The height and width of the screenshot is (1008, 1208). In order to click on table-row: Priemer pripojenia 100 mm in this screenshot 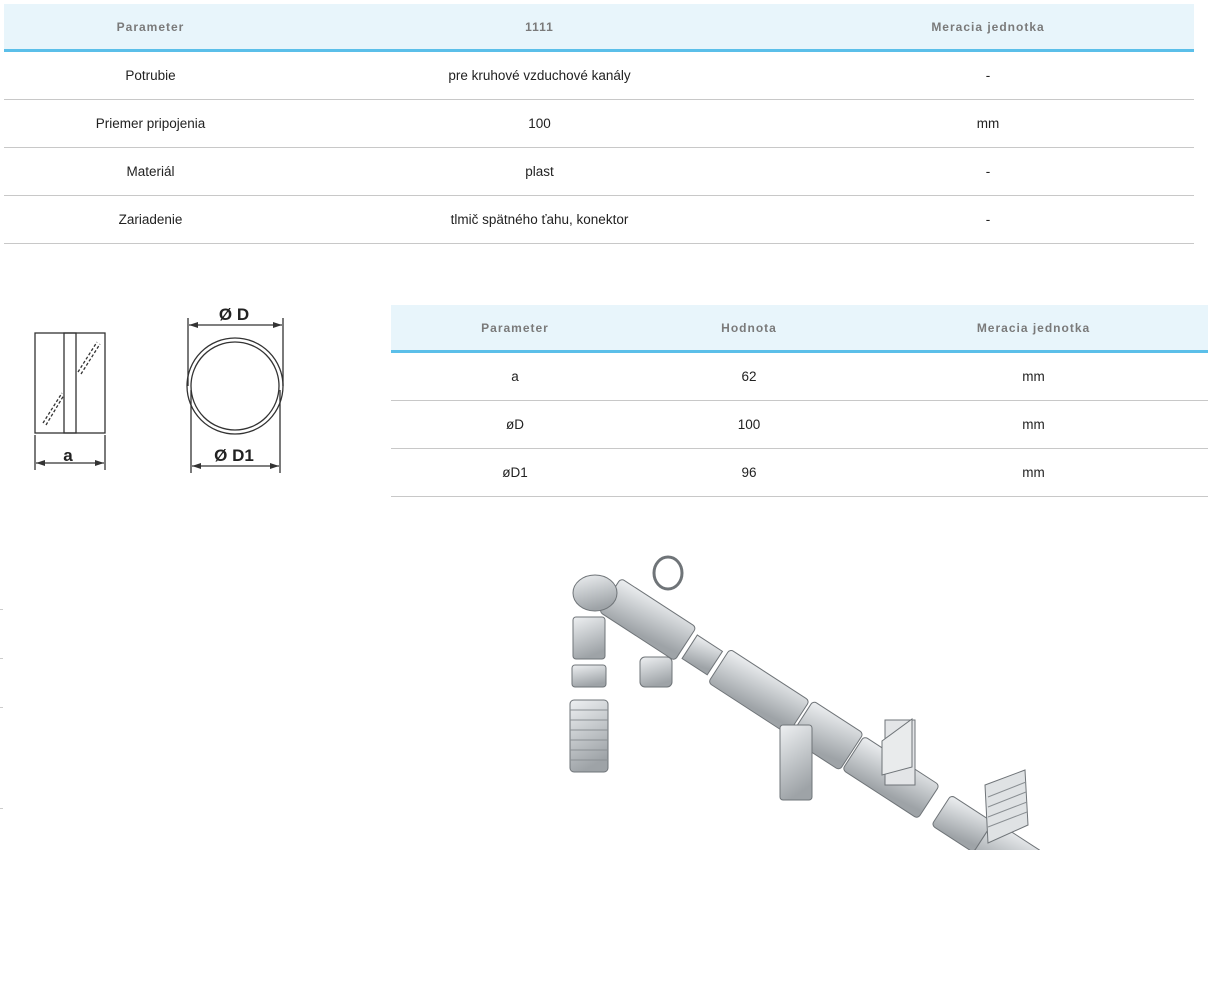, I will do `click(599, 123)`.